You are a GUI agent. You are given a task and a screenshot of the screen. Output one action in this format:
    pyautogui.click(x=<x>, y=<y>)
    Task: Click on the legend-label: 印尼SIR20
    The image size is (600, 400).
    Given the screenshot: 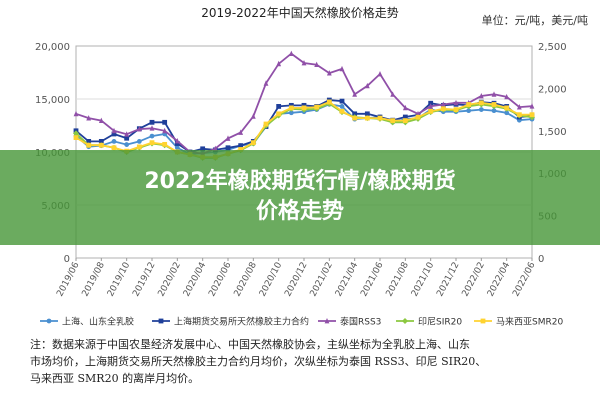 What is the action you would take?
    pyautogui.click(x=440, y=322)
    